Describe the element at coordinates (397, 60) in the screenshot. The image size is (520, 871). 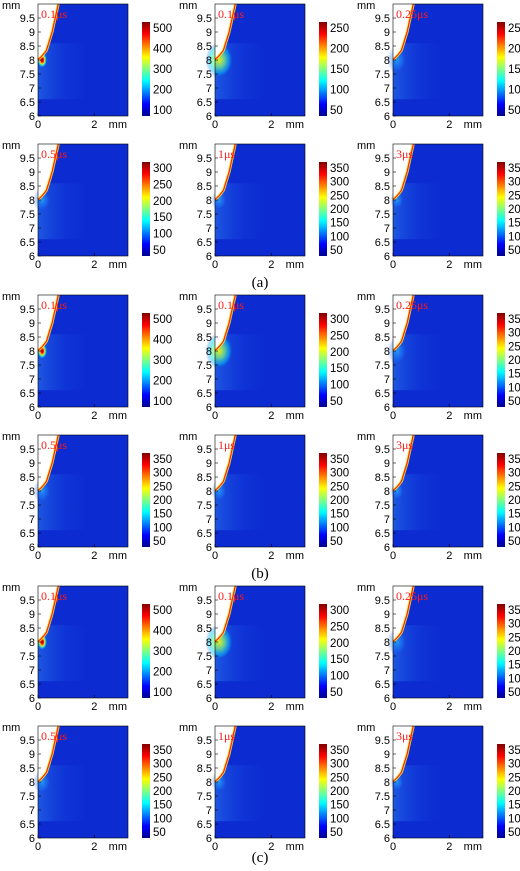
I see `tip-hotspot` at that location.